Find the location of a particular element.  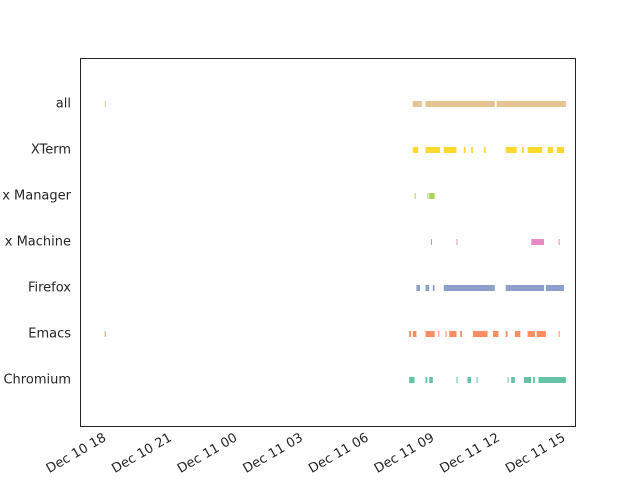

x-tick-label-dec-10-18: Dec 10 18 is located at coordinates (76, 453).